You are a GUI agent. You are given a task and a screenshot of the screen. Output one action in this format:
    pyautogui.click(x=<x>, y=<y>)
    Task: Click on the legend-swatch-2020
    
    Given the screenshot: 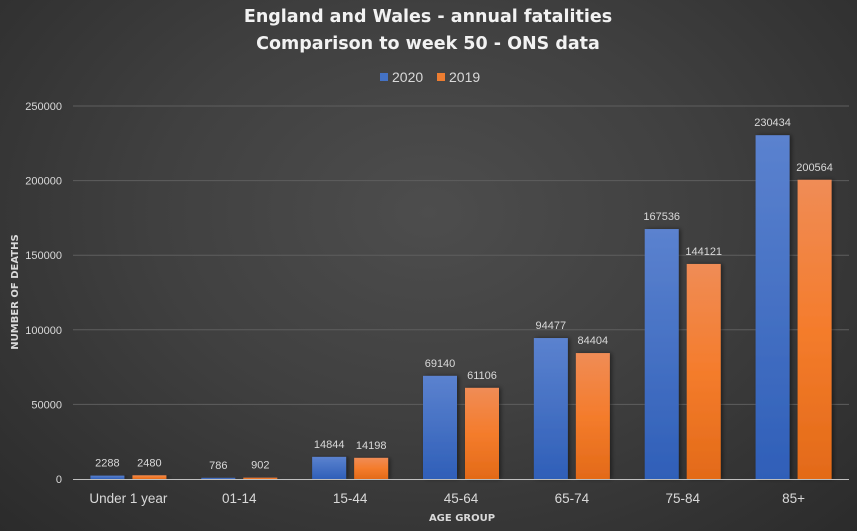 What is the action you would take?
    pyautogui.click(x=384, y=77)
    